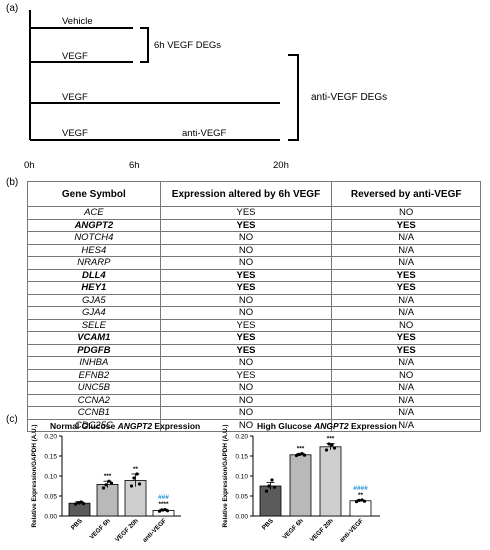 The height and width of the screenshot is (550, 490). I want to click on chart-1-ytick-label: 0.20, so click(50, 437).